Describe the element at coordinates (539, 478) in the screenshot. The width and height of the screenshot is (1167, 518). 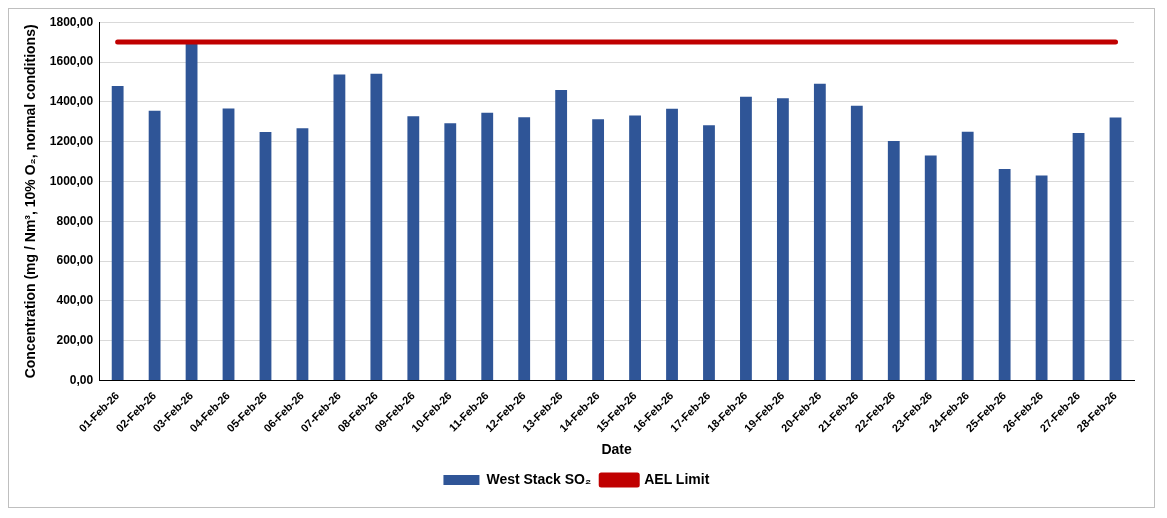
I see `legend-label: West Stack SO₂` at that location.